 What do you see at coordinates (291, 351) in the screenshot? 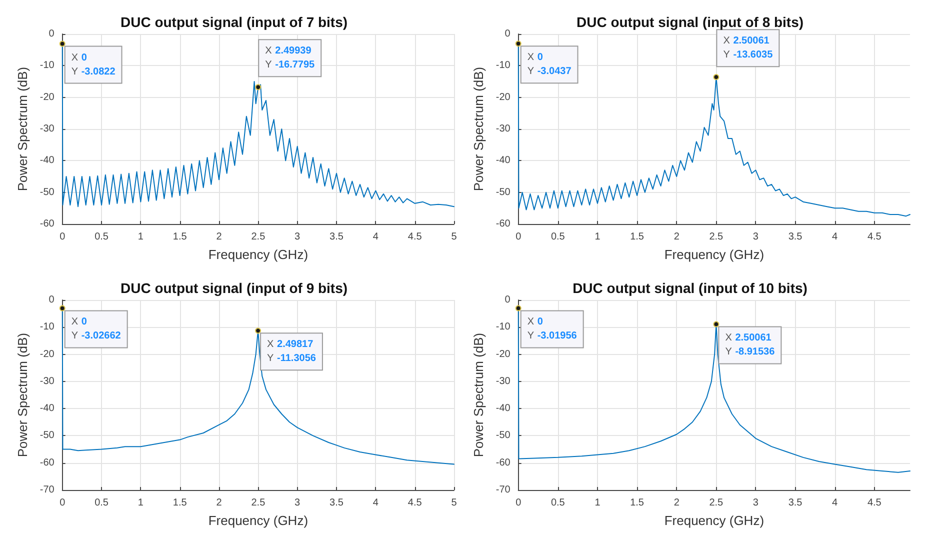
I see `annotation: X 2.49817 Y -11.3056` at bounding box center [291, 351].